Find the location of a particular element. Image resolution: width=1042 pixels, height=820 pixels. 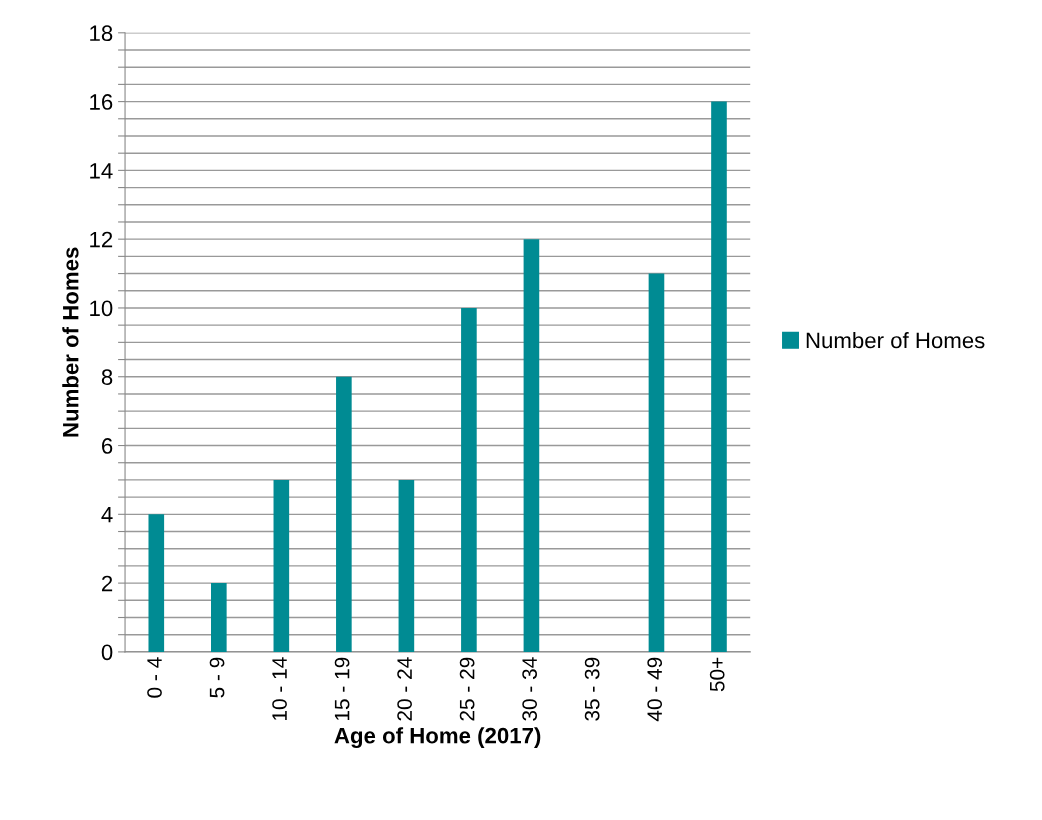

x-tick-label: 10 - 14 is located at coordinates (279, 689).